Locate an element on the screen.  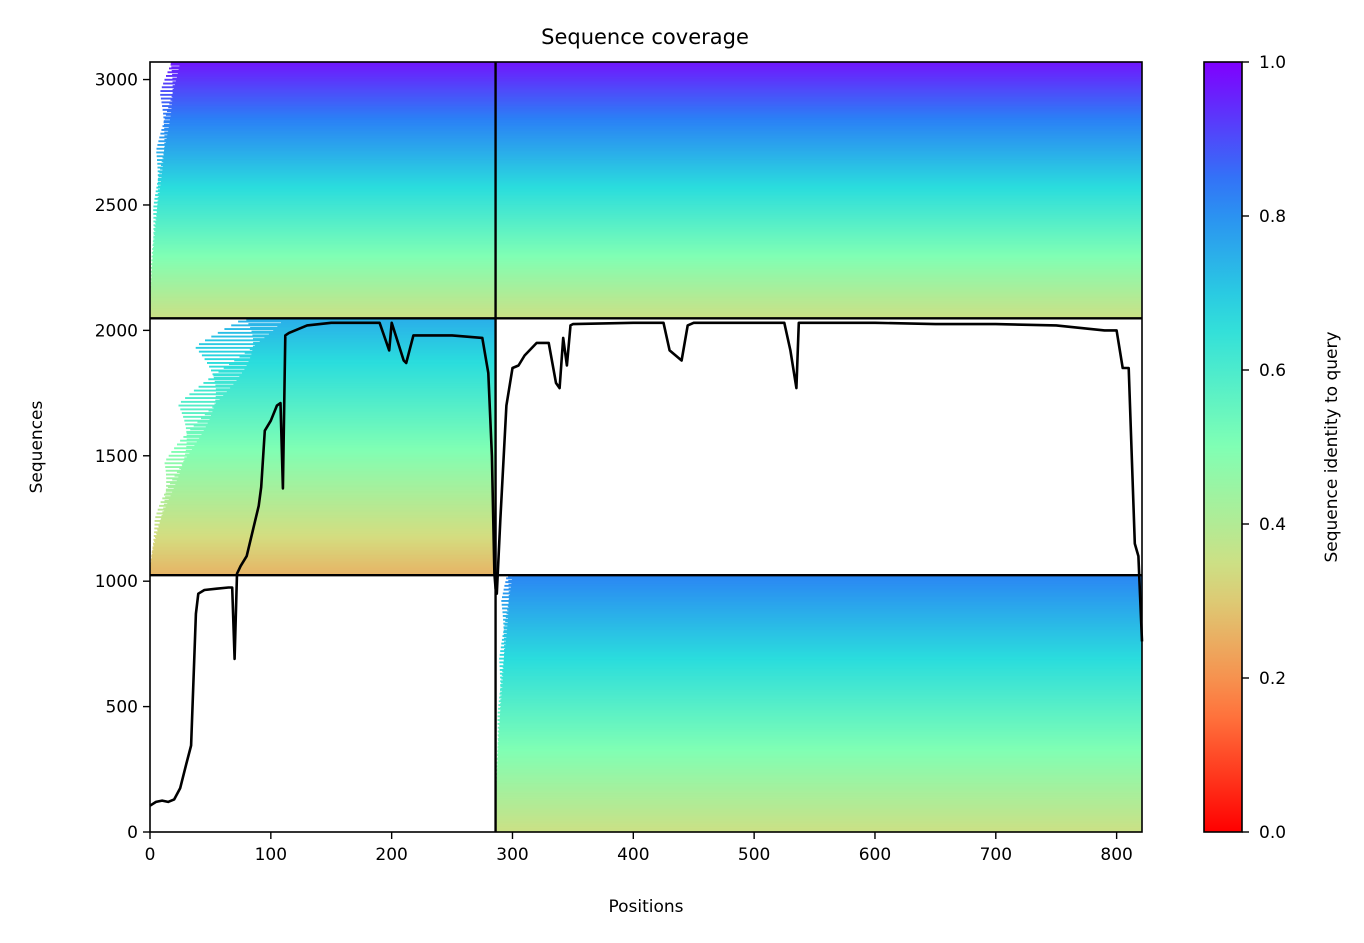
y-axis-label: Sequences is located at coordinates (37, 447).